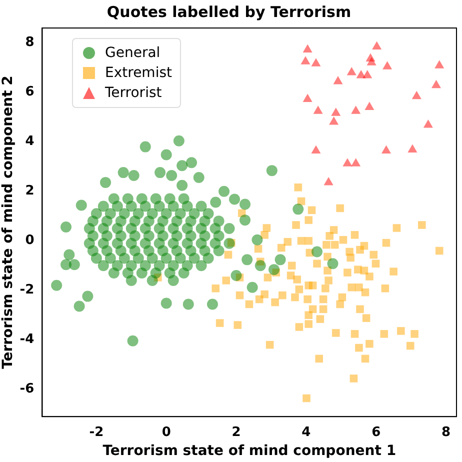 This screenshot has height=462, width=462. I want to click on x-tick-label: -2, so click(96, 432).